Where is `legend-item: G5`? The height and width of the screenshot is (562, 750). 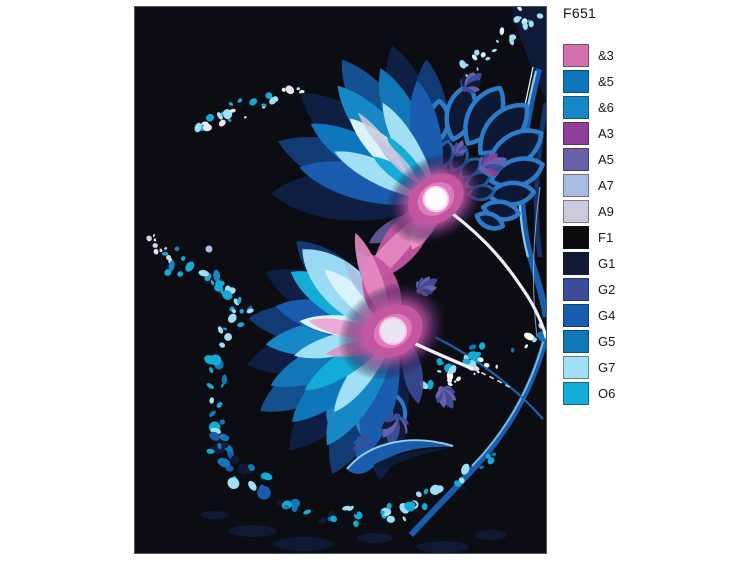
legend-item: G5 is located at coordinates (589, 341).